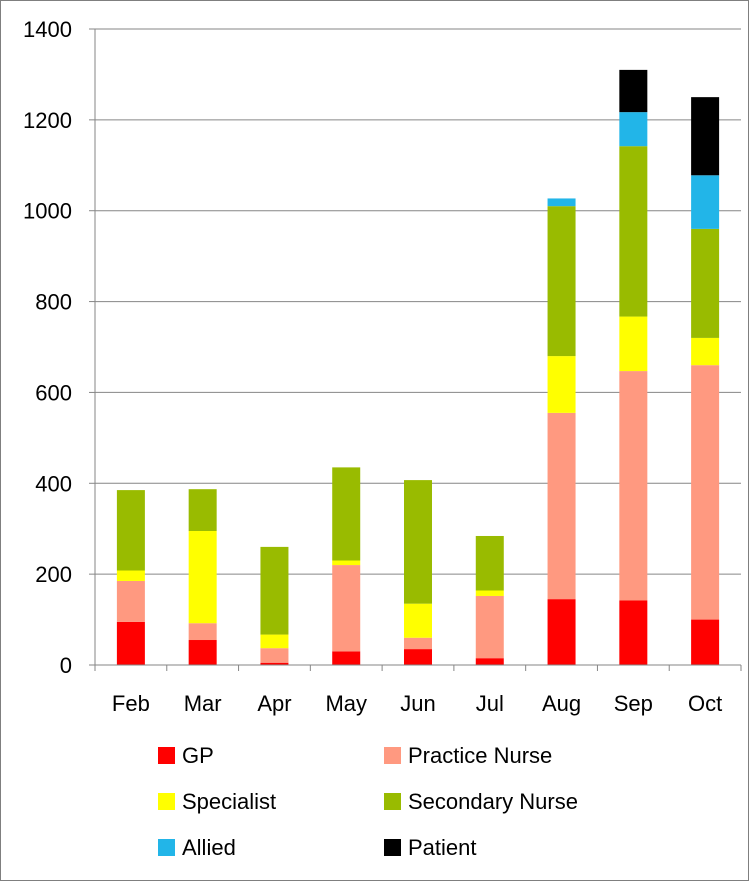  What do you see at coordinates (442, 847) in the screenshot?
I see `legend-label-patient: Patient` at bounding box center [442, 847].